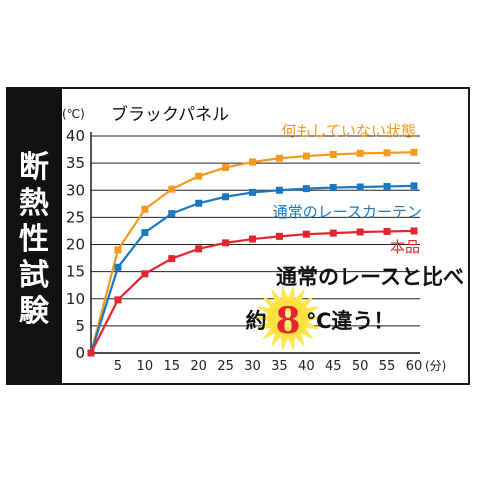 The height and width of the screenshot is (480, 480). What do you see at coordinates (225, 366) in the screenshot?
I see `x-tick-label: 25` at bounding box center [225, 366].